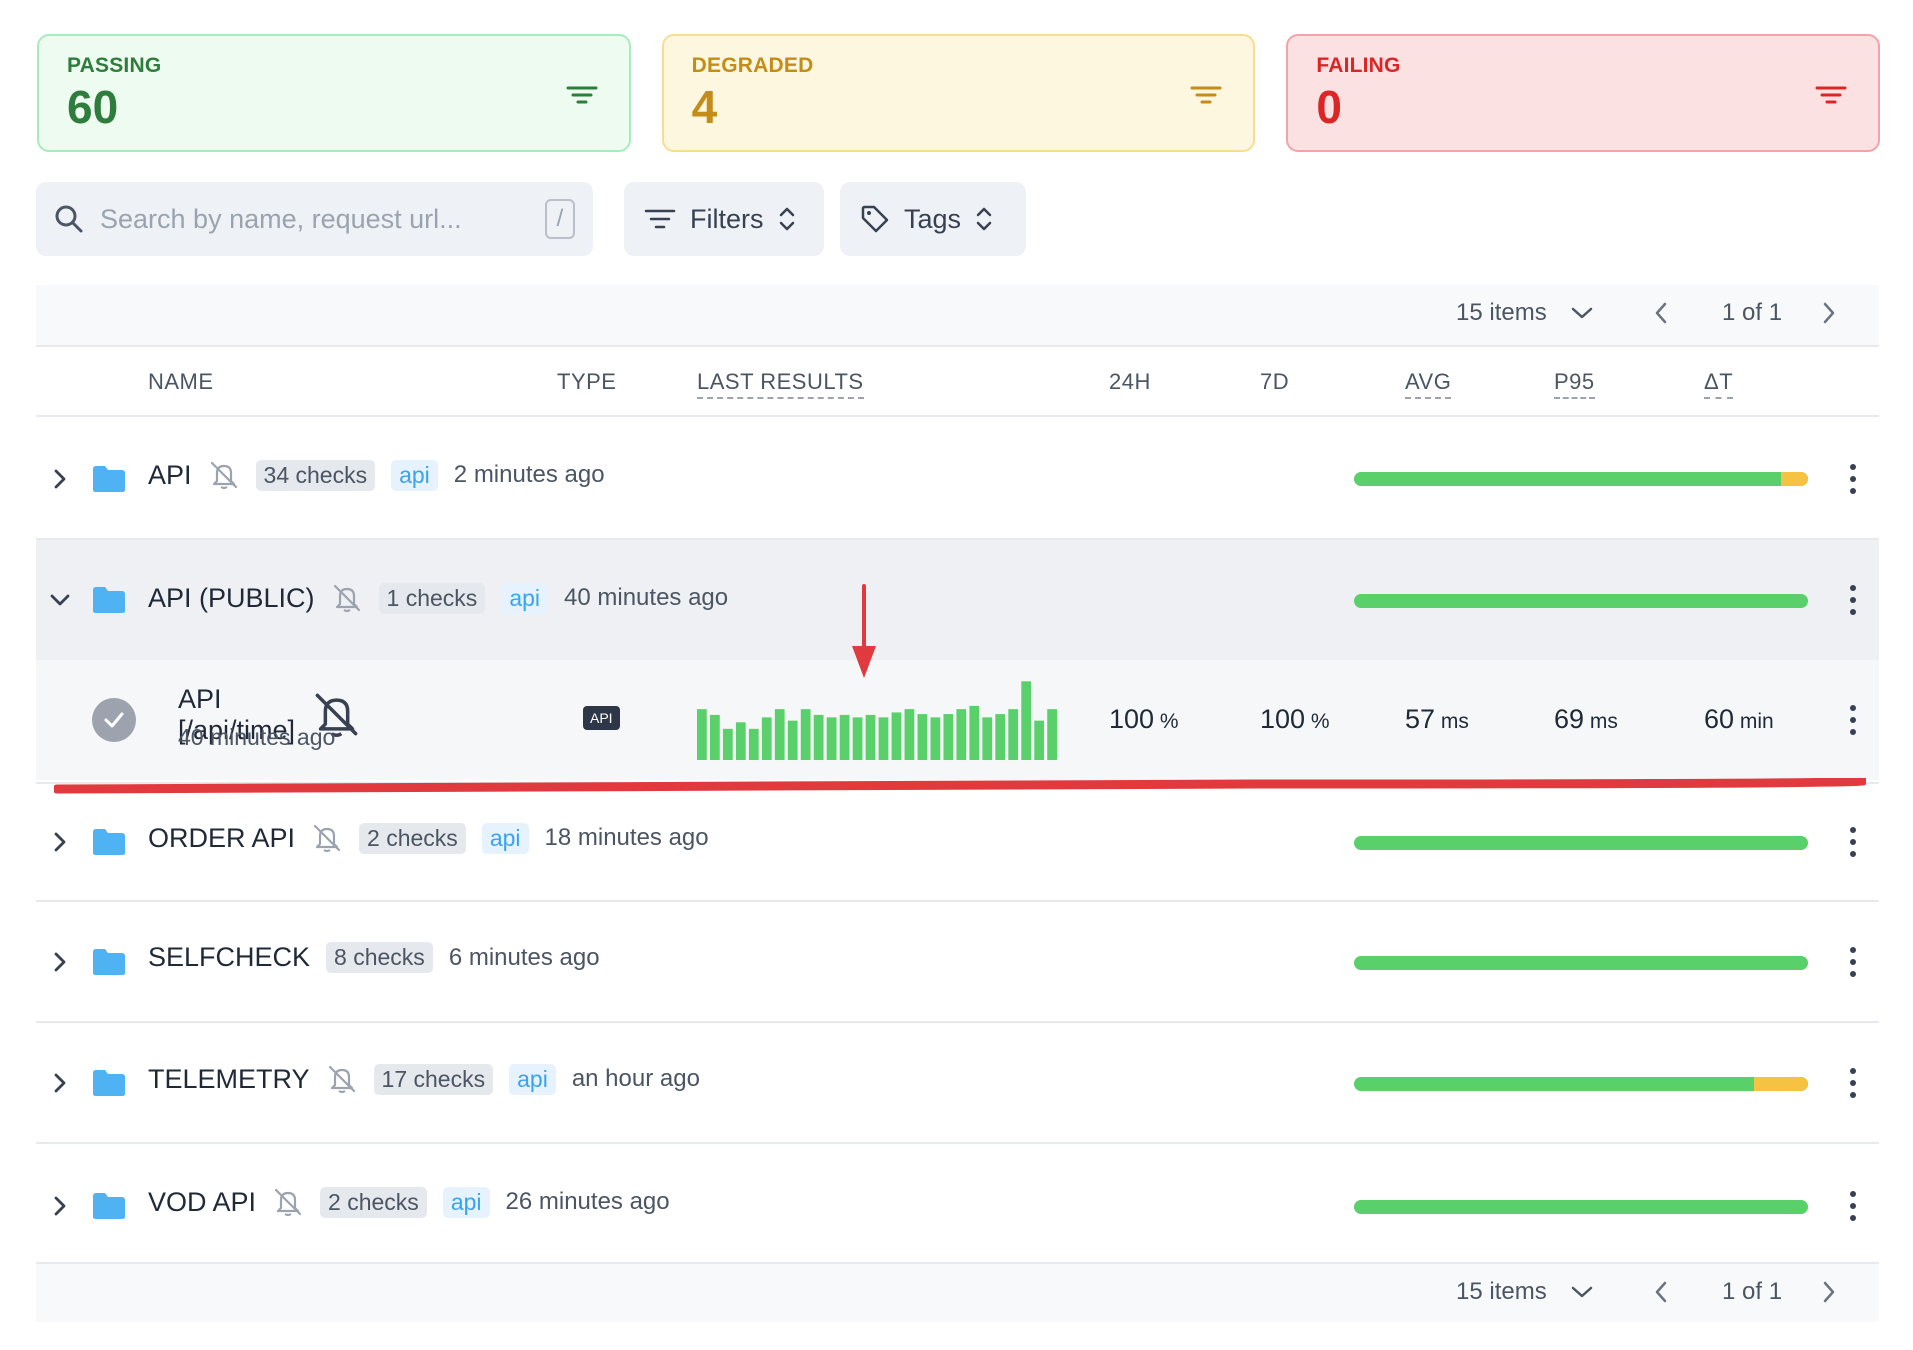  What do you see at coordinates (957, 1292) in the screenshot?
I see `pagination-bottom: 15 items 1 of 1` at bounding box center [957, 1292].